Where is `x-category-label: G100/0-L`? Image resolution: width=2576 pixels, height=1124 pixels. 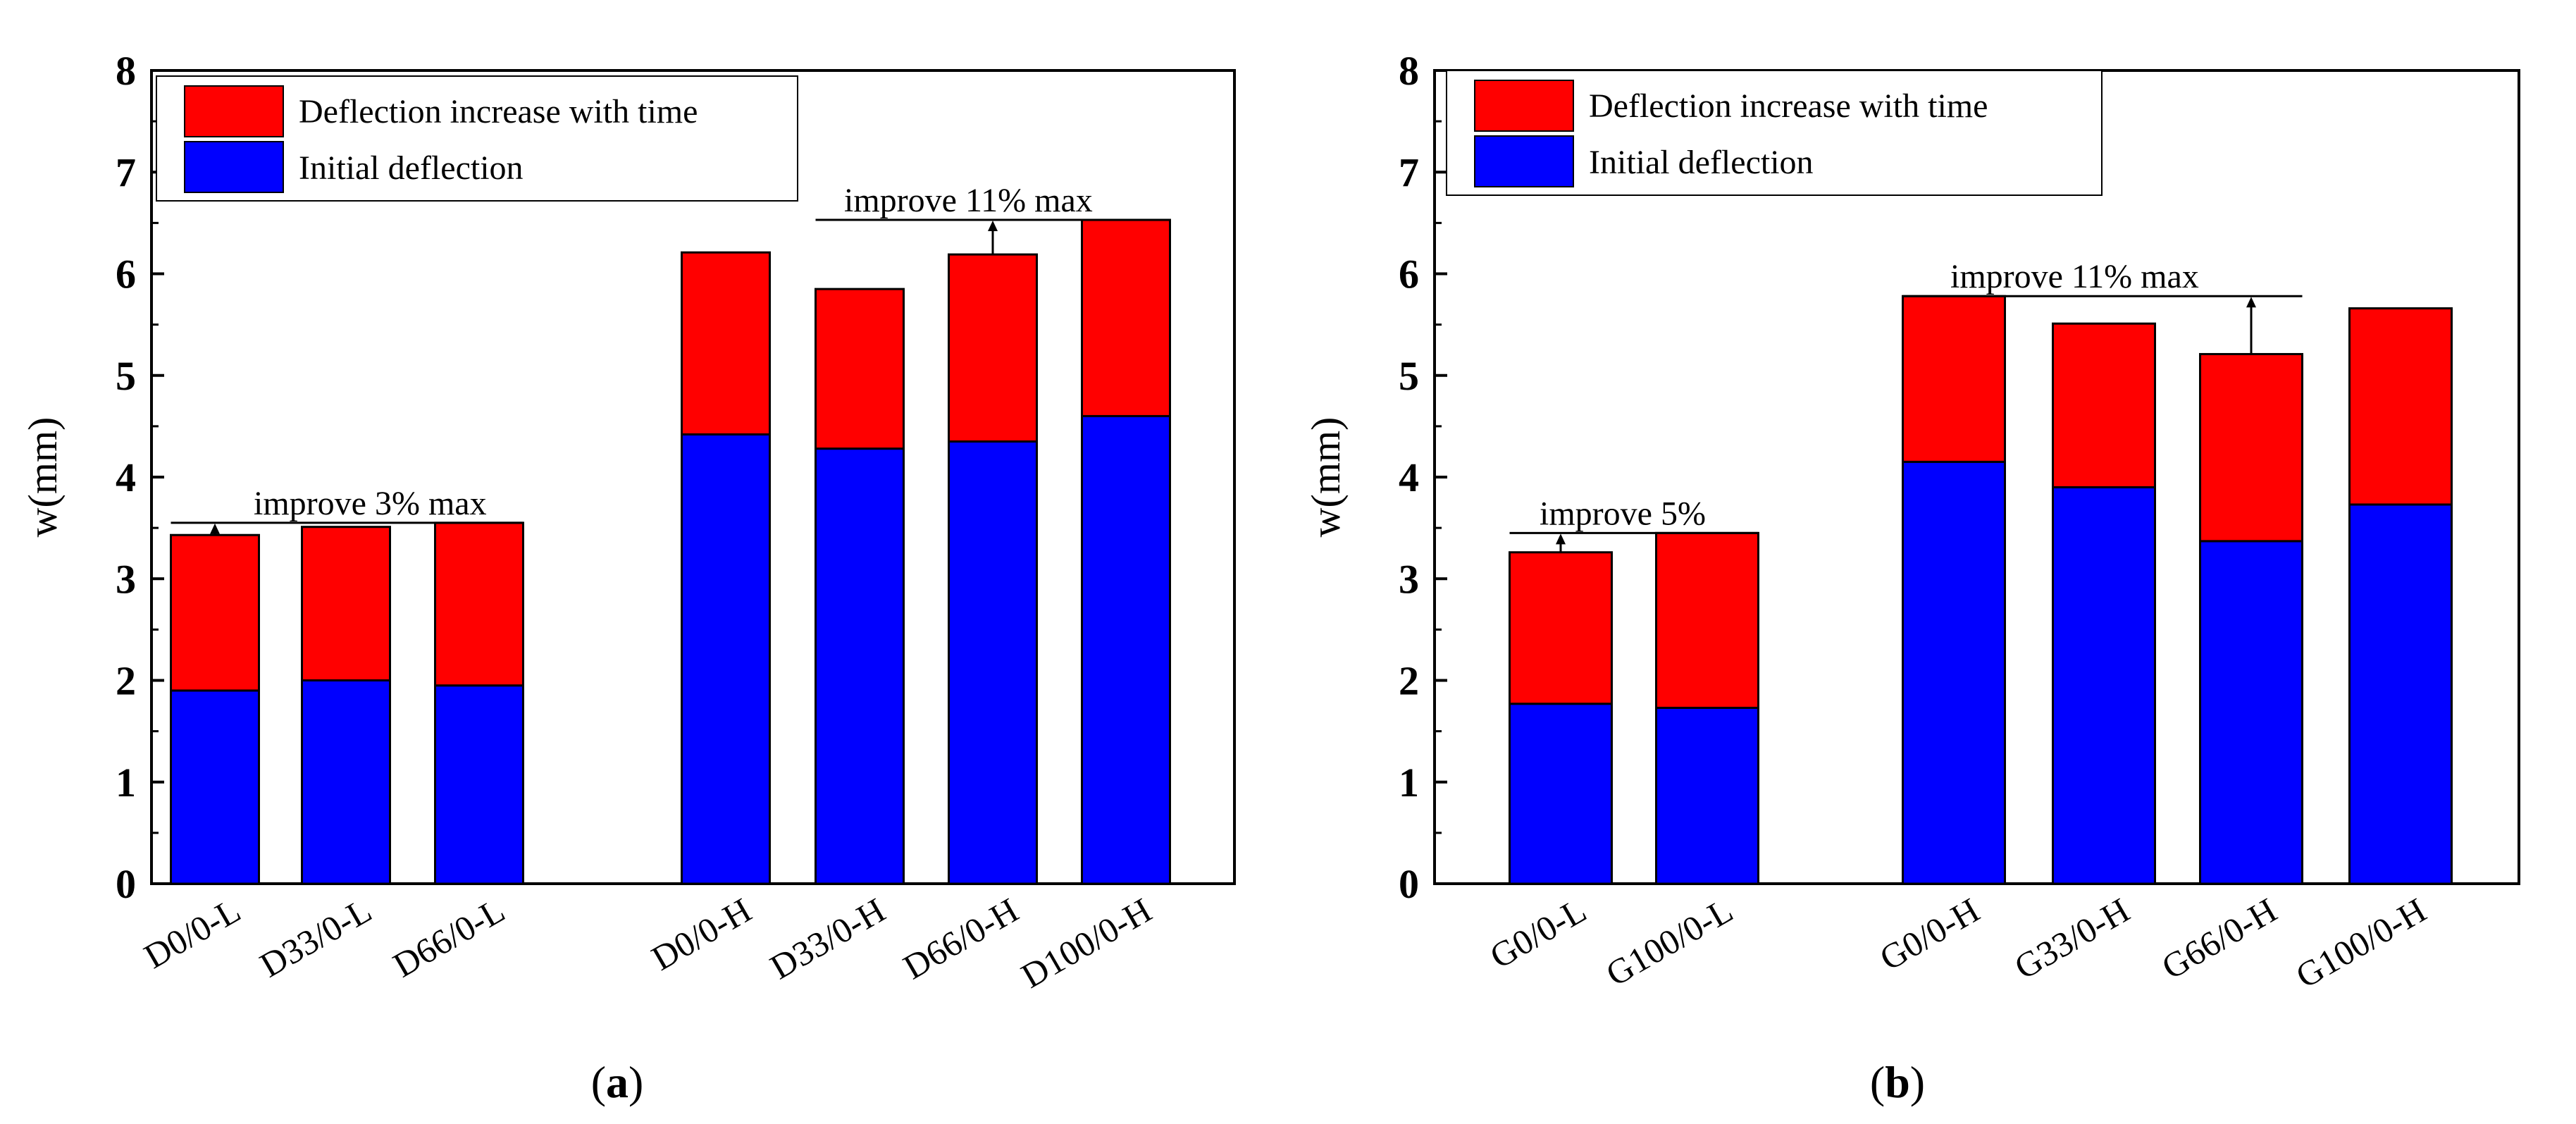
x-category-label: G100/0-L is located at coordinates (1669, 942).